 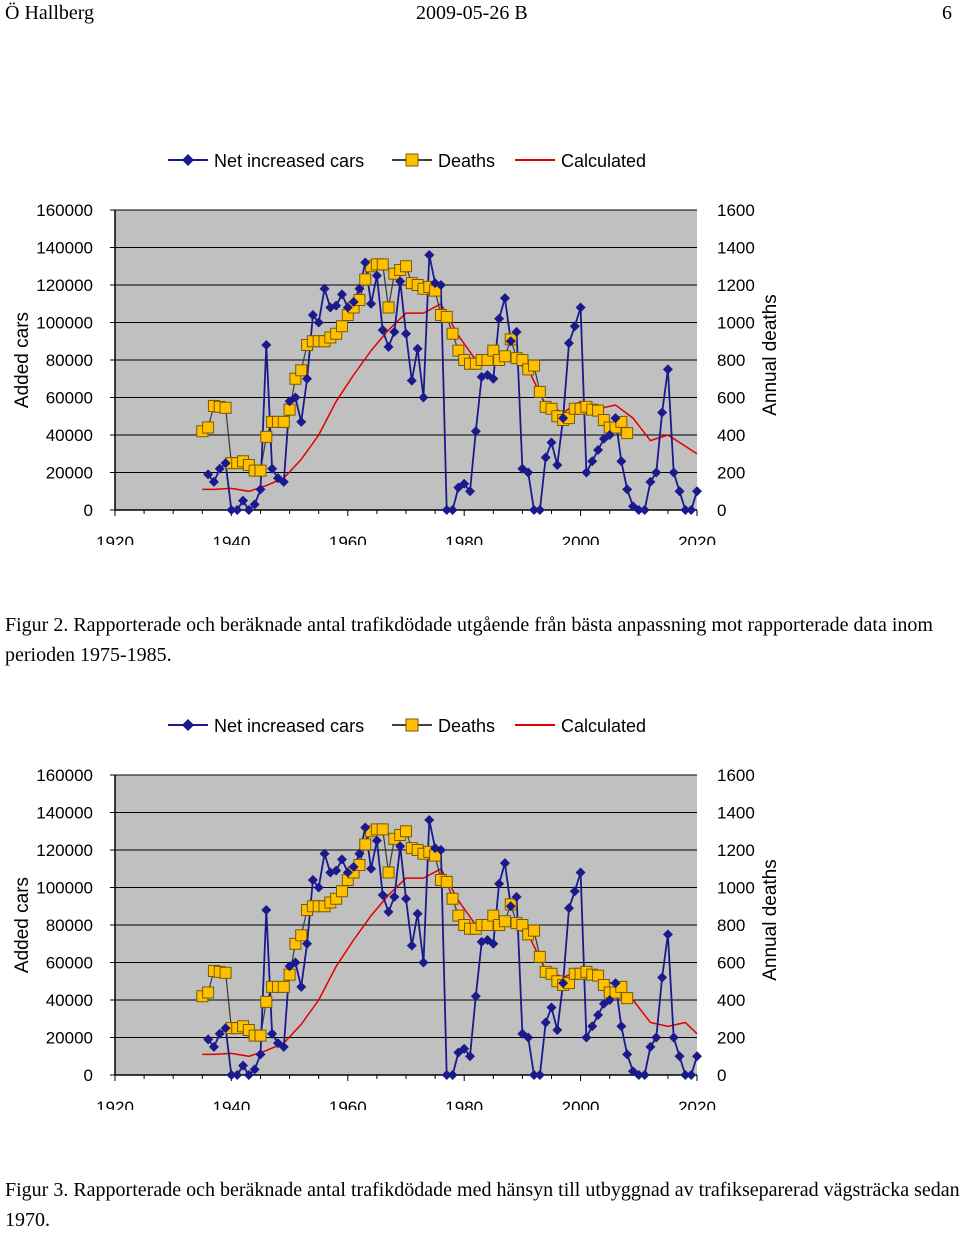 What do you see at coordinates (731, 435) in the screenshot?
I see `y-right-tick-label: 400` at bounding box center [731, 435].